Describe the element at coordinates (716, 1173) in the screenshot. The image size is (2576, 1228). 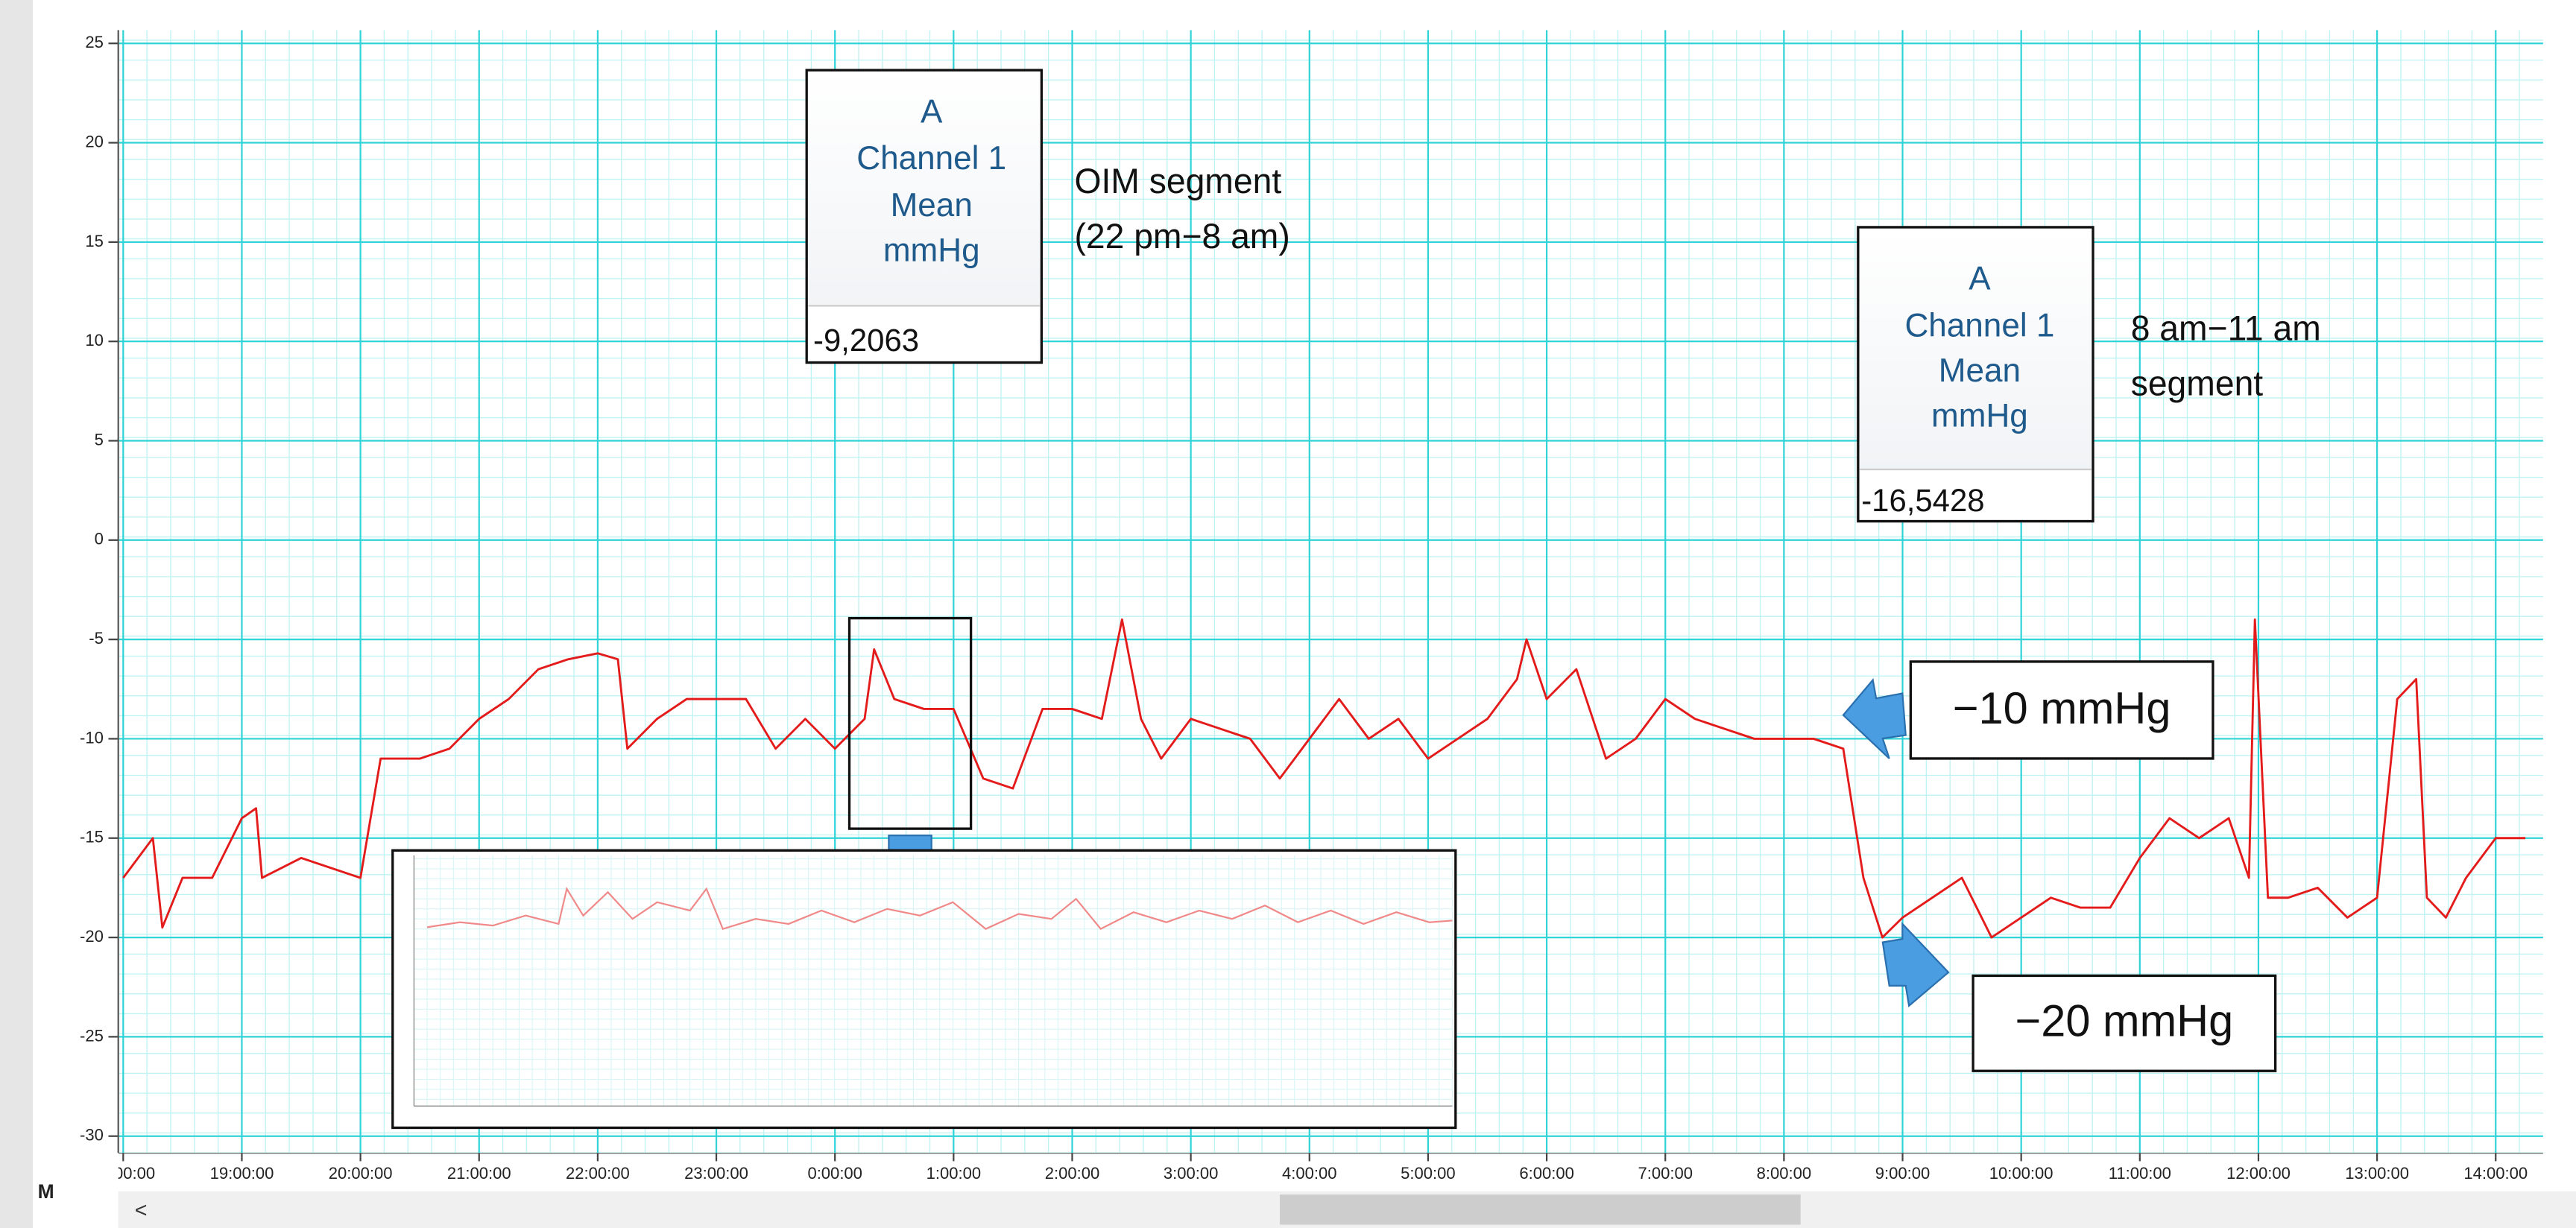
I see `x-tick-label: 23:00:00` at that location.